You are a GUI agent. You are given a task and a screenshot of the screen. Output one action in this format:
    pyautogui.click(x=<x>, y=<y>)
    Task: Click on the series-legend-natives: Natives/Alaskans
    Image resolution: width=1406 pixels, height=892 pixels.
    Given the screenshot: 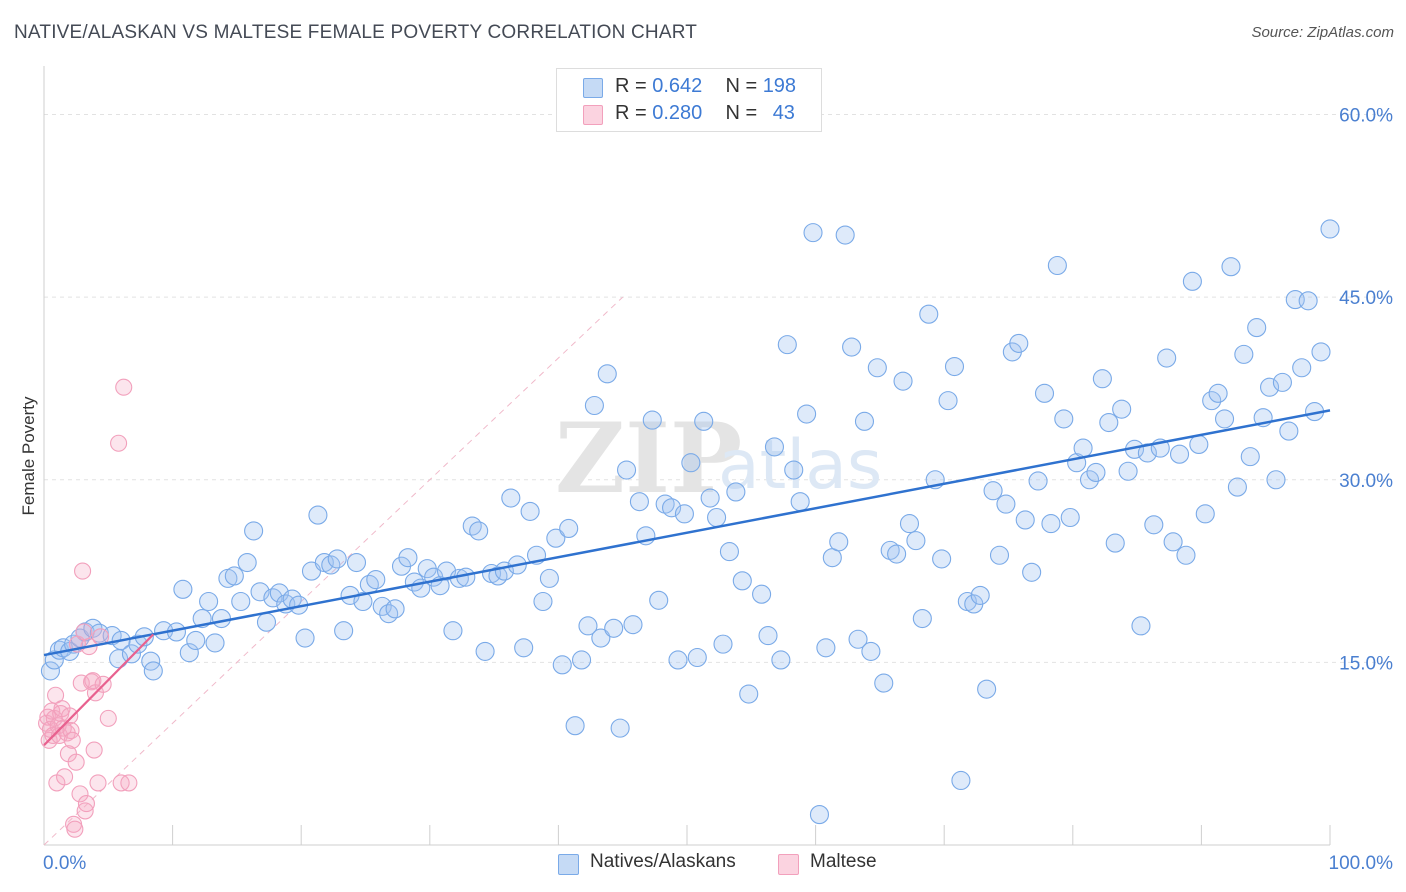 What is the action you would take?
    pyautogui.click(x=647, y=863)
    